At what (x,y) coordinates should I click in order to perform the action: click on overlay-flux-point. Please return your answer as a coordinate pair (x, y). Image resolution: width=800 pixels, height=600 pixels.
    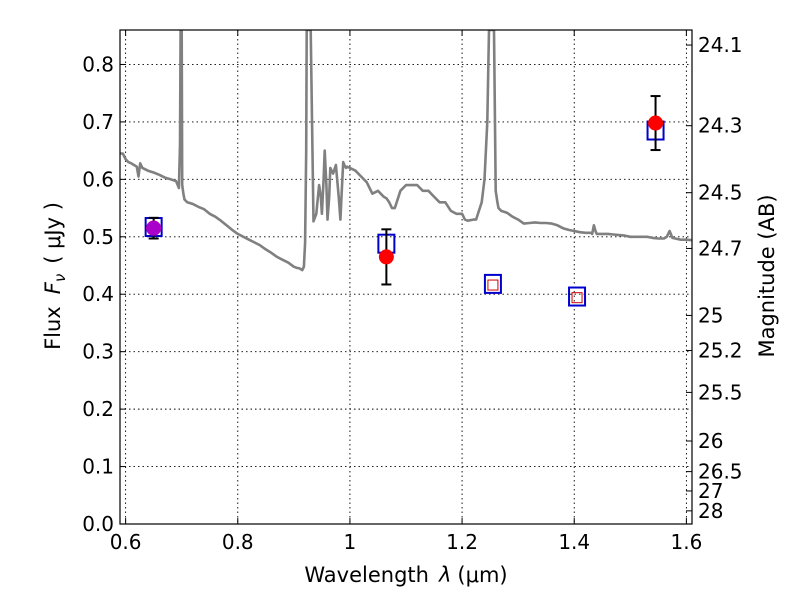
    Looking at the image, I should click on (154, 228).